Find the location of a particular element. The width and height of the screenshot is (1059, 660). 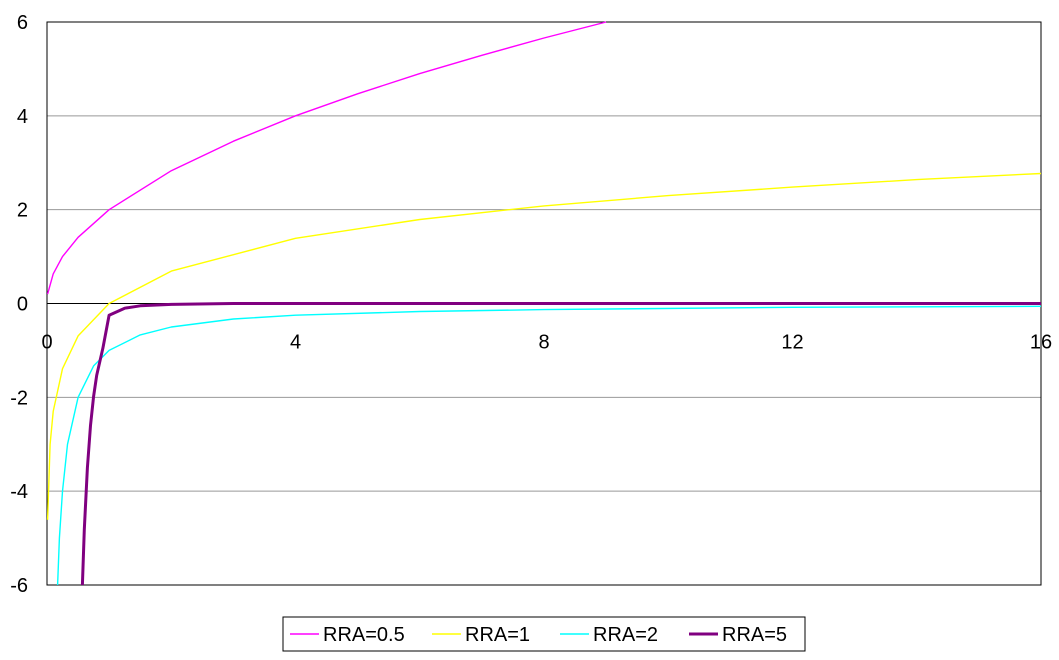

legend-items: RRA=0.5 RRA=1 RRA=2 RRA=5 is located at coordinates (538, 635).